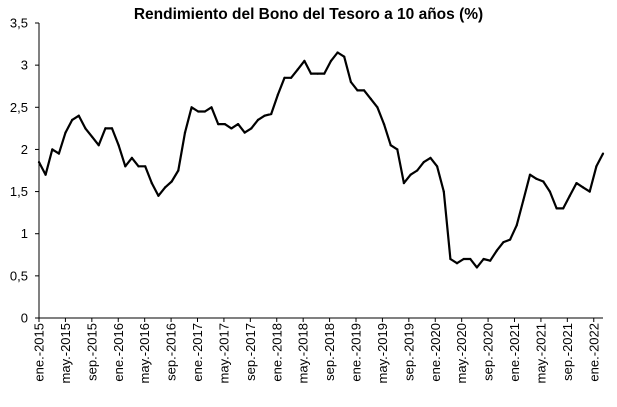 Image resolution: width=617 pixels, height=407 pixels. Describe the element at coordinates (19, 23) in the screenshot. I see `y-tick-label: 3,5` at that location.